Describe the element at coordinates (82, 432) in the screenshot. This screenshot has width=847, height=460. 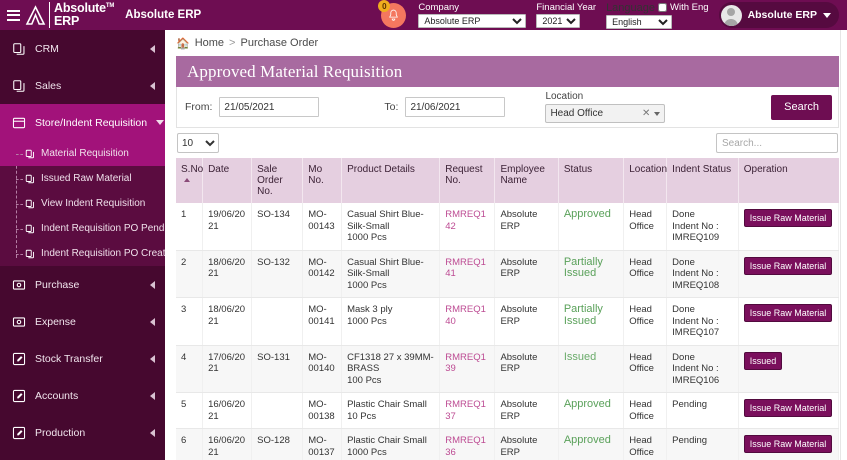
I see `sidebar-item-production: Production` at that location.